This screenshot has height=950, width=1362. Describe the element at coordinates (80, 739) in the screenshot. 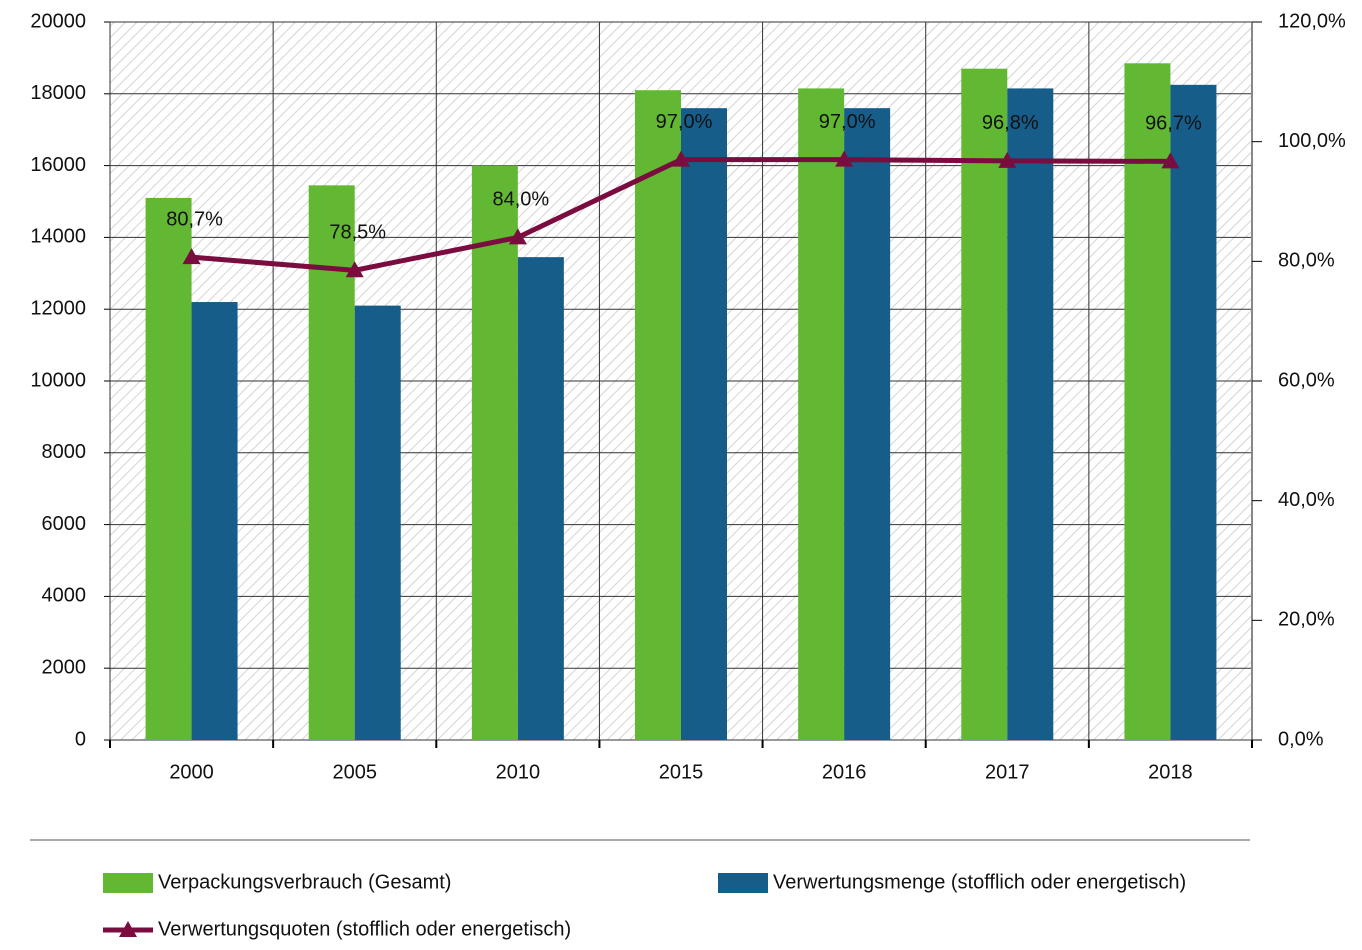

I see `y-tick-label: 0` at that location.